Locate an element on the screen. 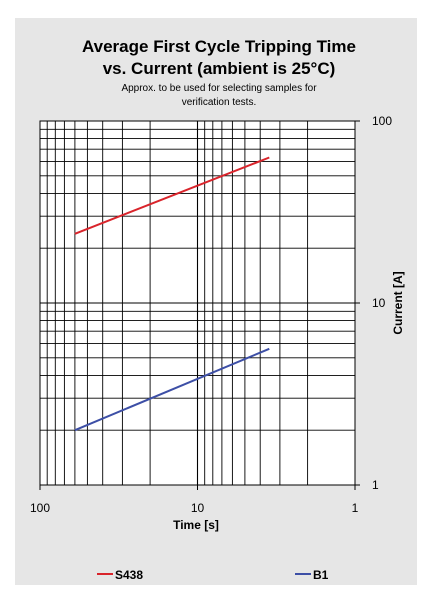  chart-title-line-2: vs. Current (ambient is 25°C) is located at coordinates (219, 68).